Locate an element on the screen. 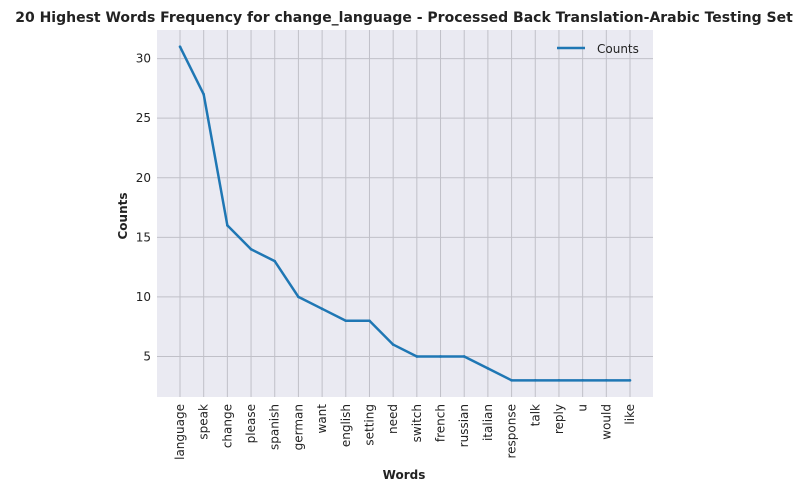  x-tick-label: talk is located at coordinates (535, 415).